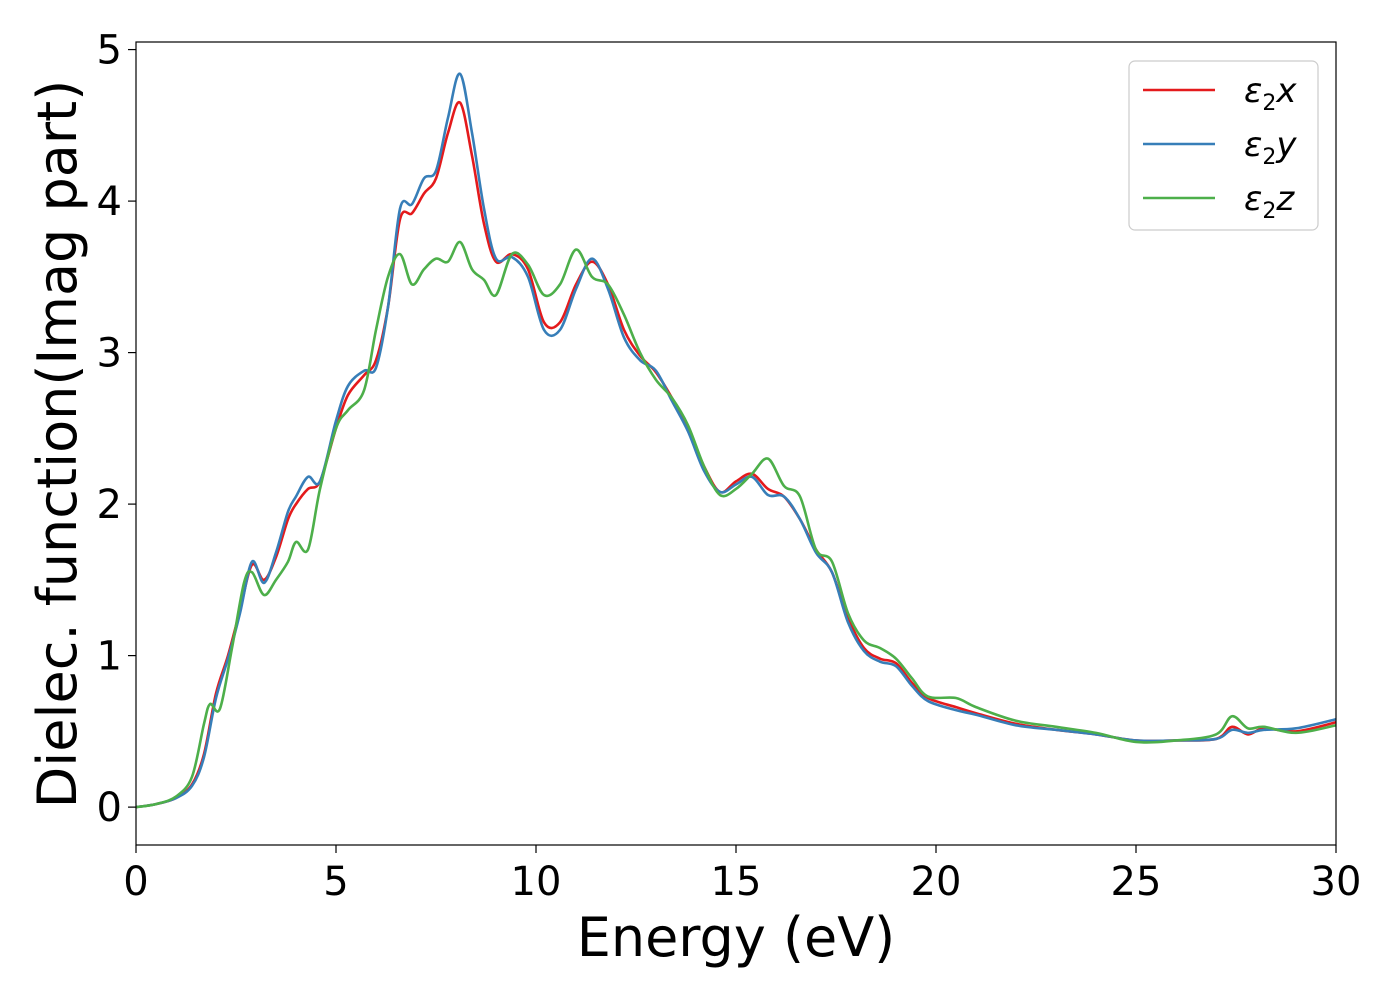  What do you see at coordinates (936, 882) in the screenshot?
I see `x-tick-label: 20` at bounding box center [936, 882].